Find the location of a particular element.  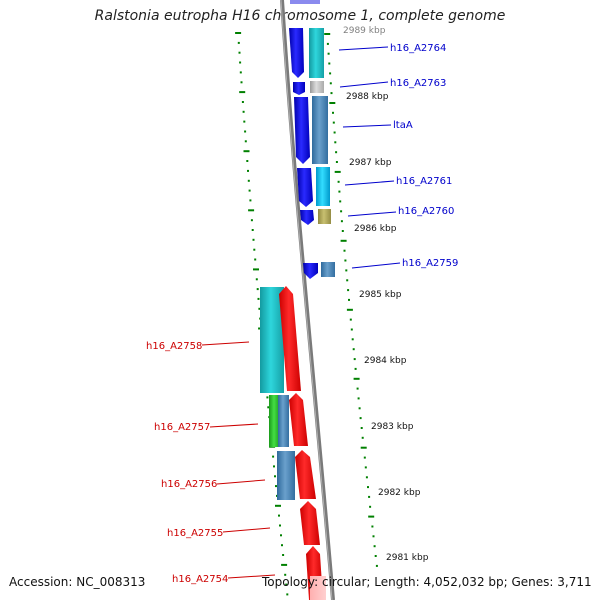

kbp-label-2982: 2982 kbp is located at coordinates (399, 493).